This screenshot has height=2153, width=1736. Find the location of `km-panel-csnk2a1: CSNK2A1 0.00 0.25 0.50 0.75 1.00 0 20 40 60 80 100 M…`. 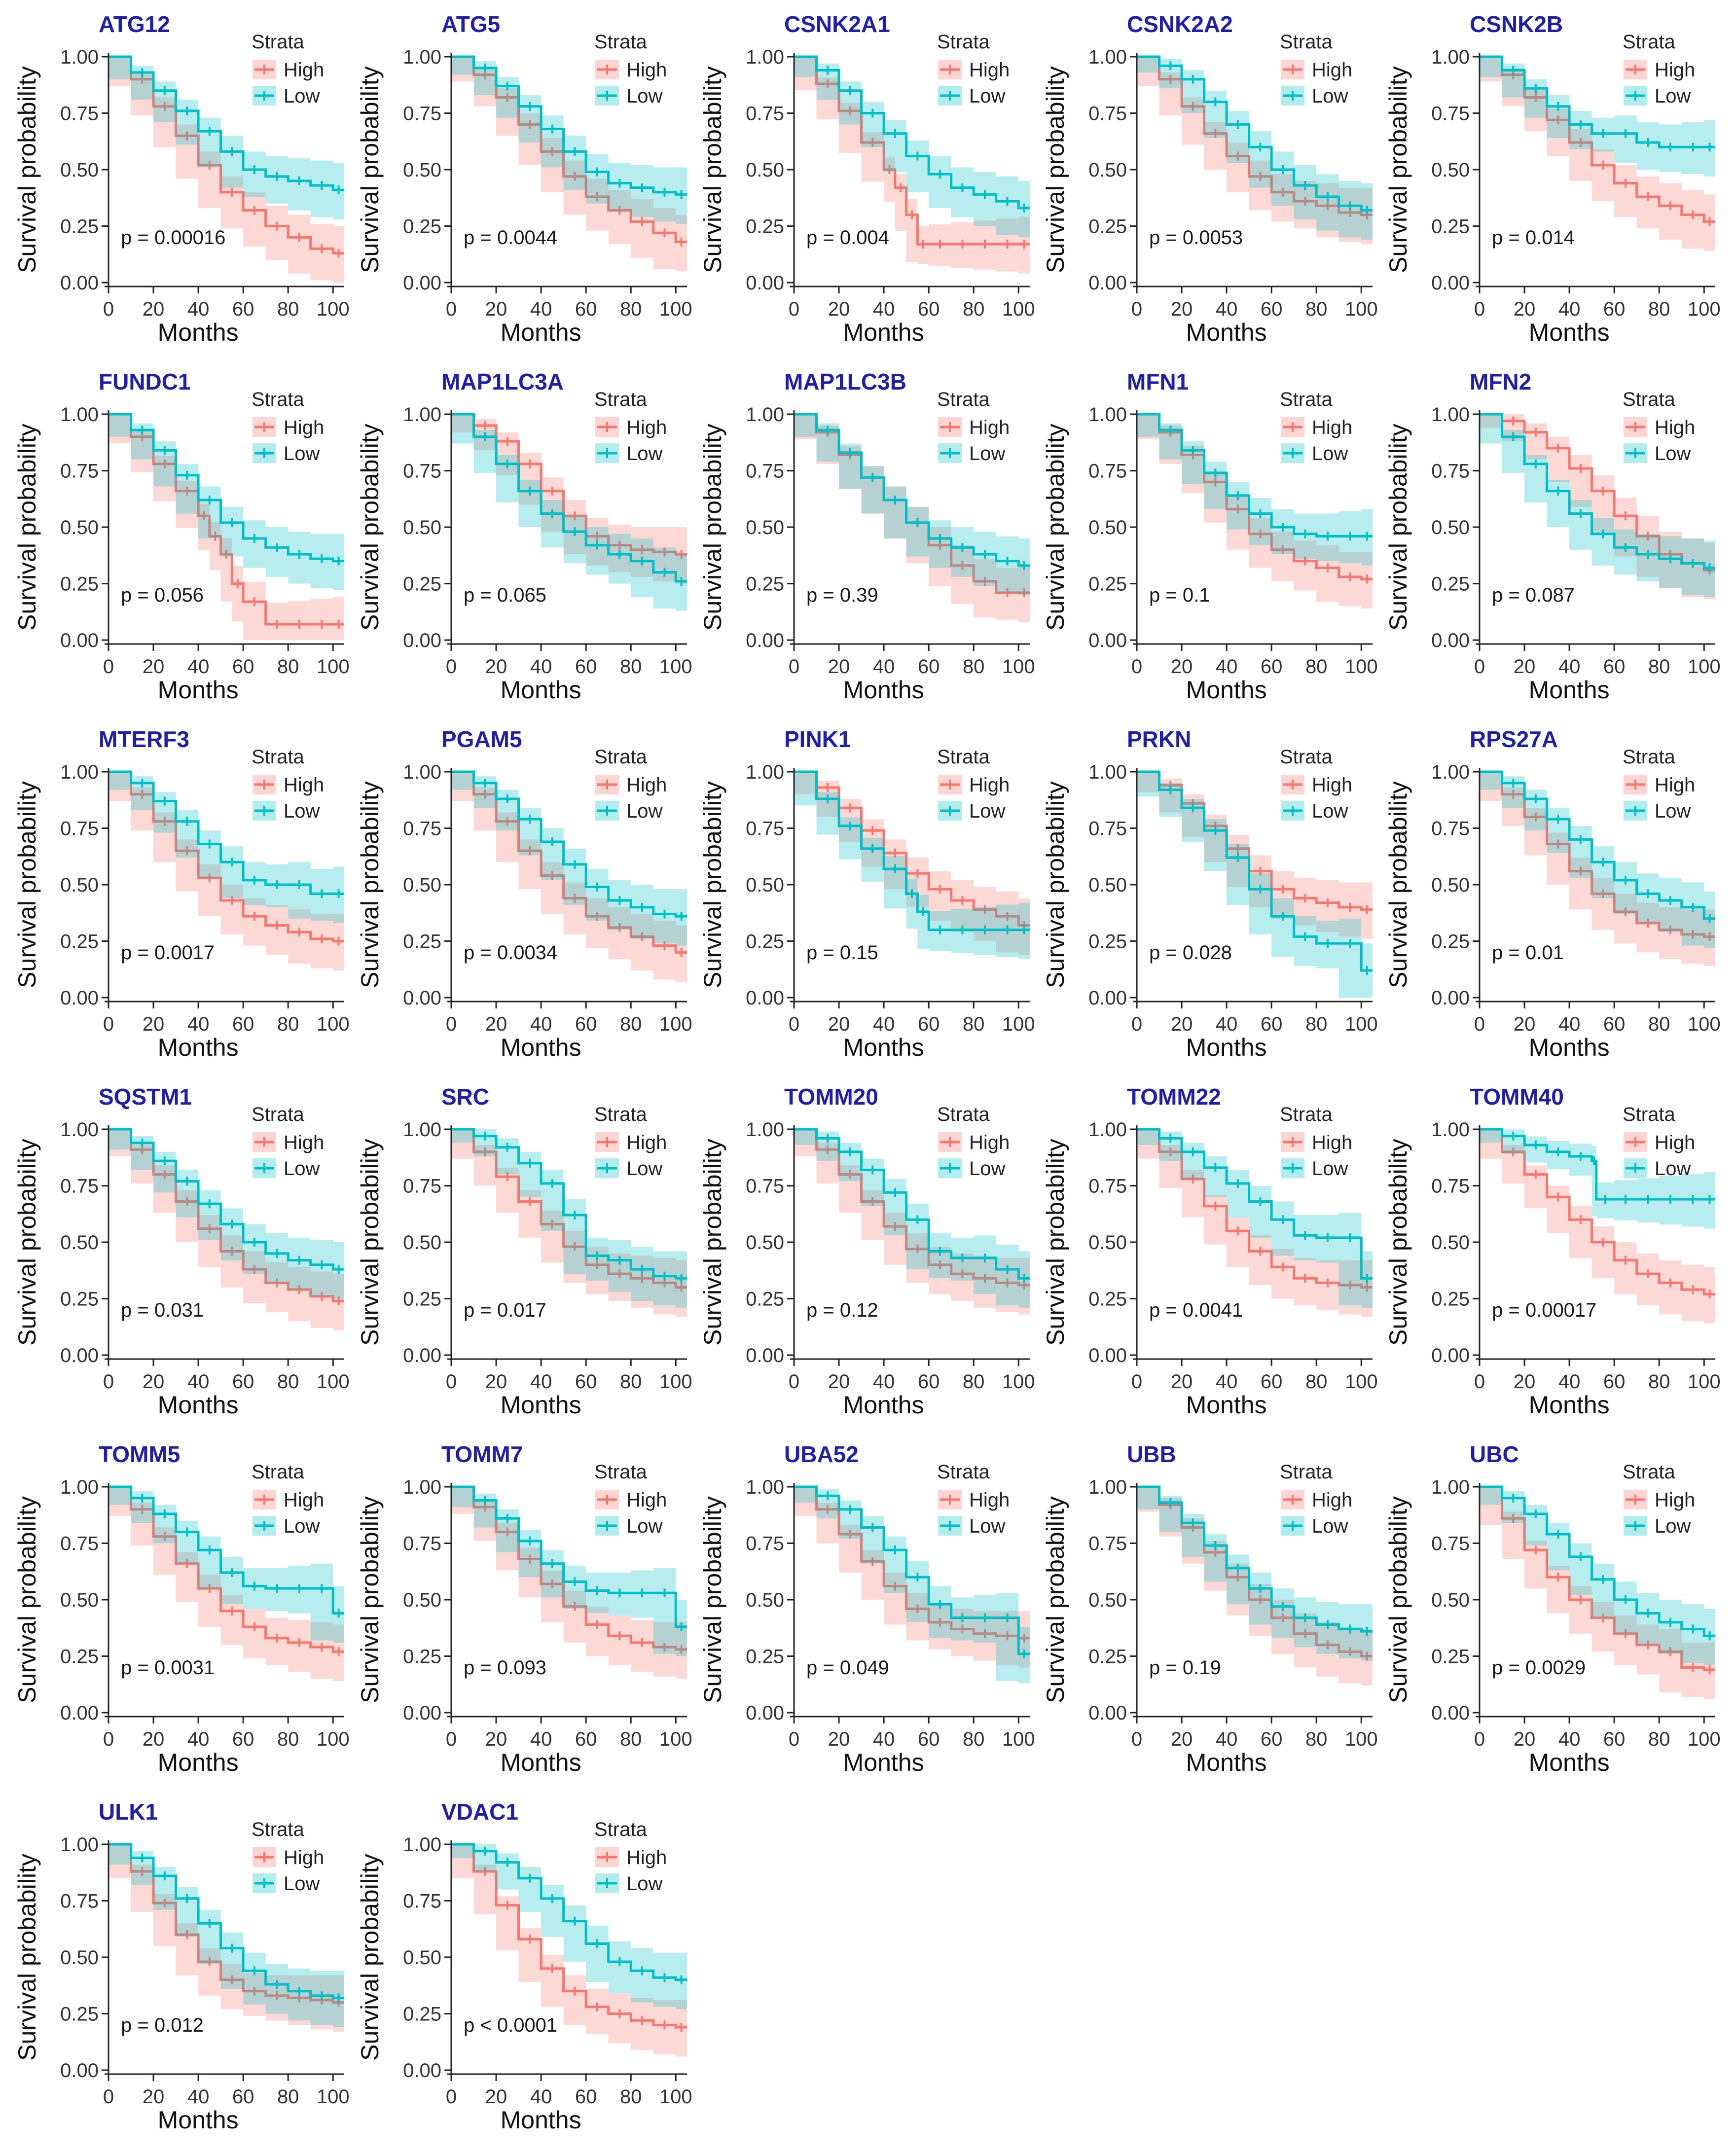

km-panel-csnk2a1: CSNK2A1 0.00 0.25 0.50 0.75 1.00 0 20 40 60 80 100 M… is located at coordinates (867, 178).